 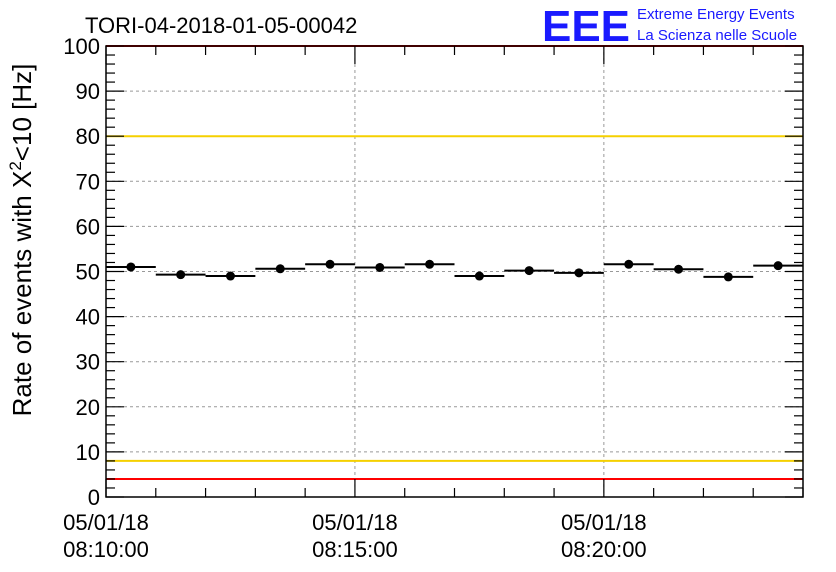 I want to click on logo-line-1: Extreme Energy Events, so click(x=716, y=14).